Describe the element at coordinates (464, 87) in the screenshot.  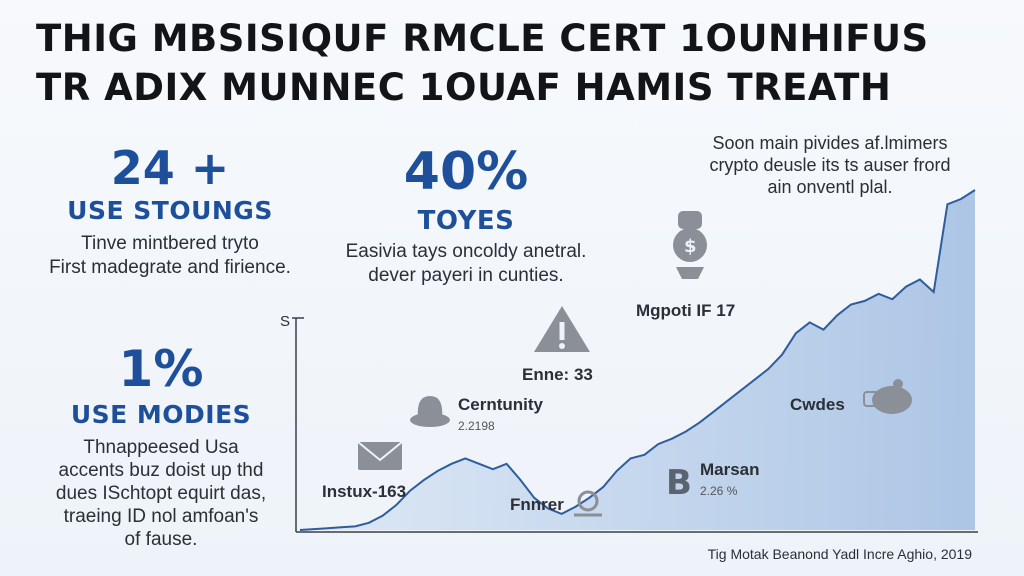
I see `title-line-2: TR ADIX MUNNEC 1OUAF HAMIS TREATH` at that location.